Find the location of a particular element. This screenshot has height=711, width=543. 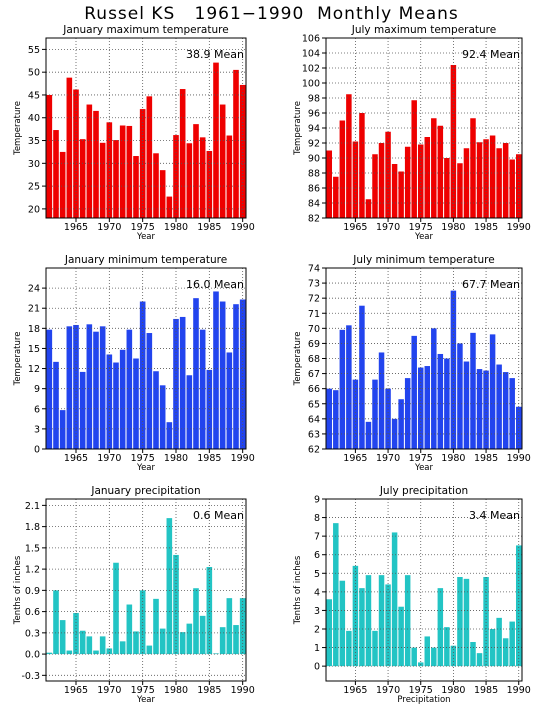

y-tick-label: 5 is located at coordinates (317, 574).